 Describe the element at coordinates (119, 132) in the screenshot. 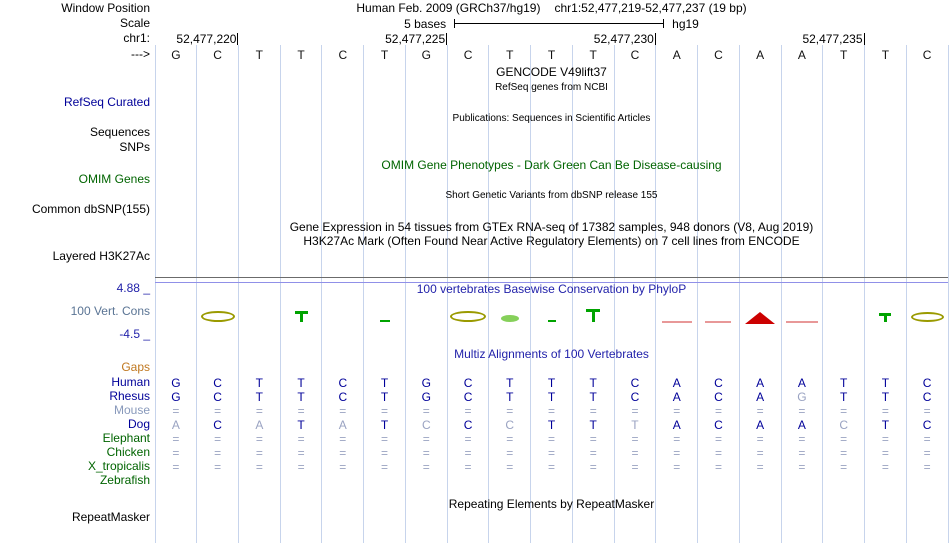

I see `track-label-sequences: Sequences` at that location.